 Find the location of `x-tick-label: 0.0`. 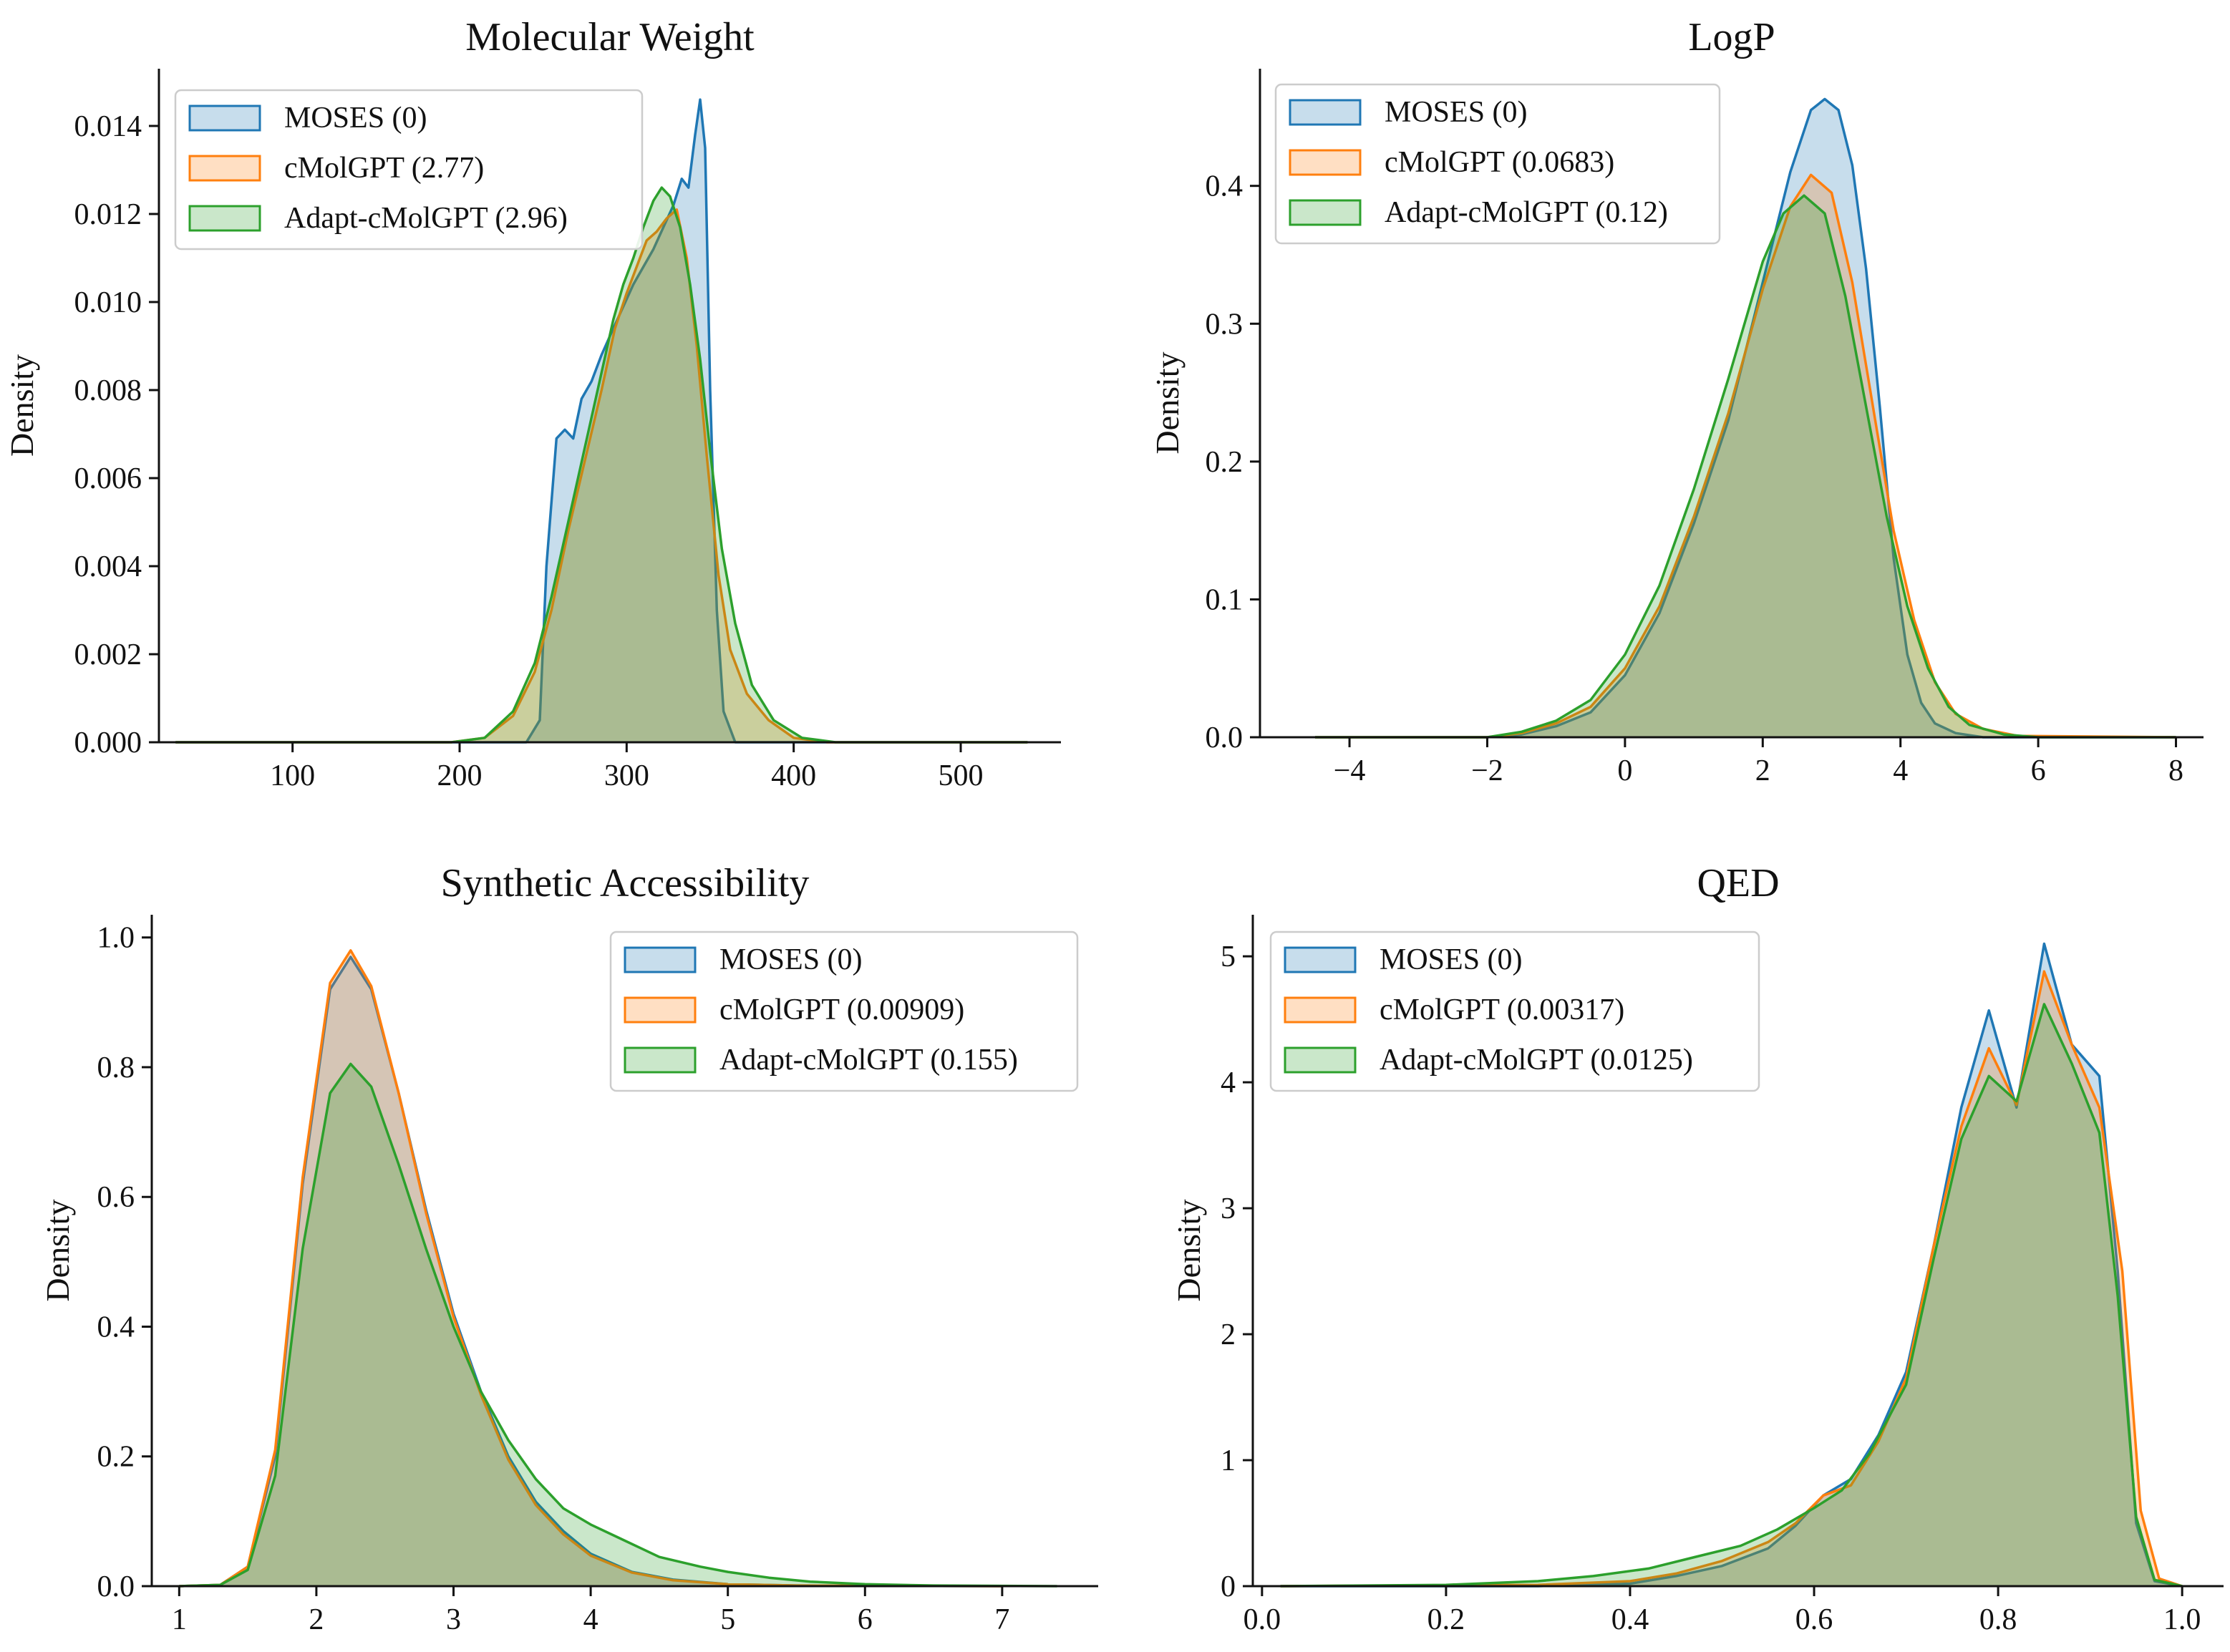

x-tick-label: 0.0 is located at coordinates (1262, 1619).